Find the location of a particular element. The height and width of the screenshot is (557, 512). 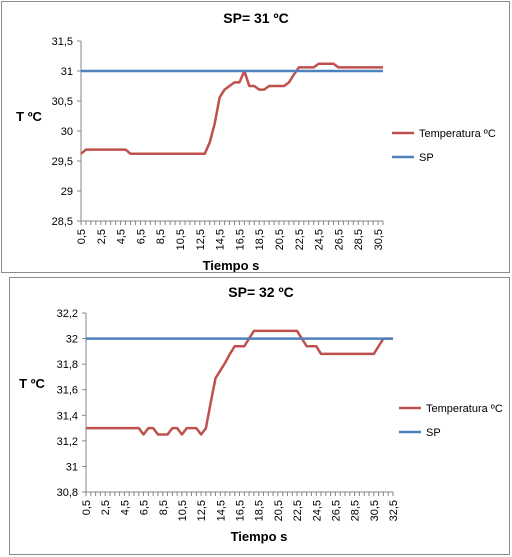

chart-title: SP= 31 ºC is located at coordinates (255, 18).